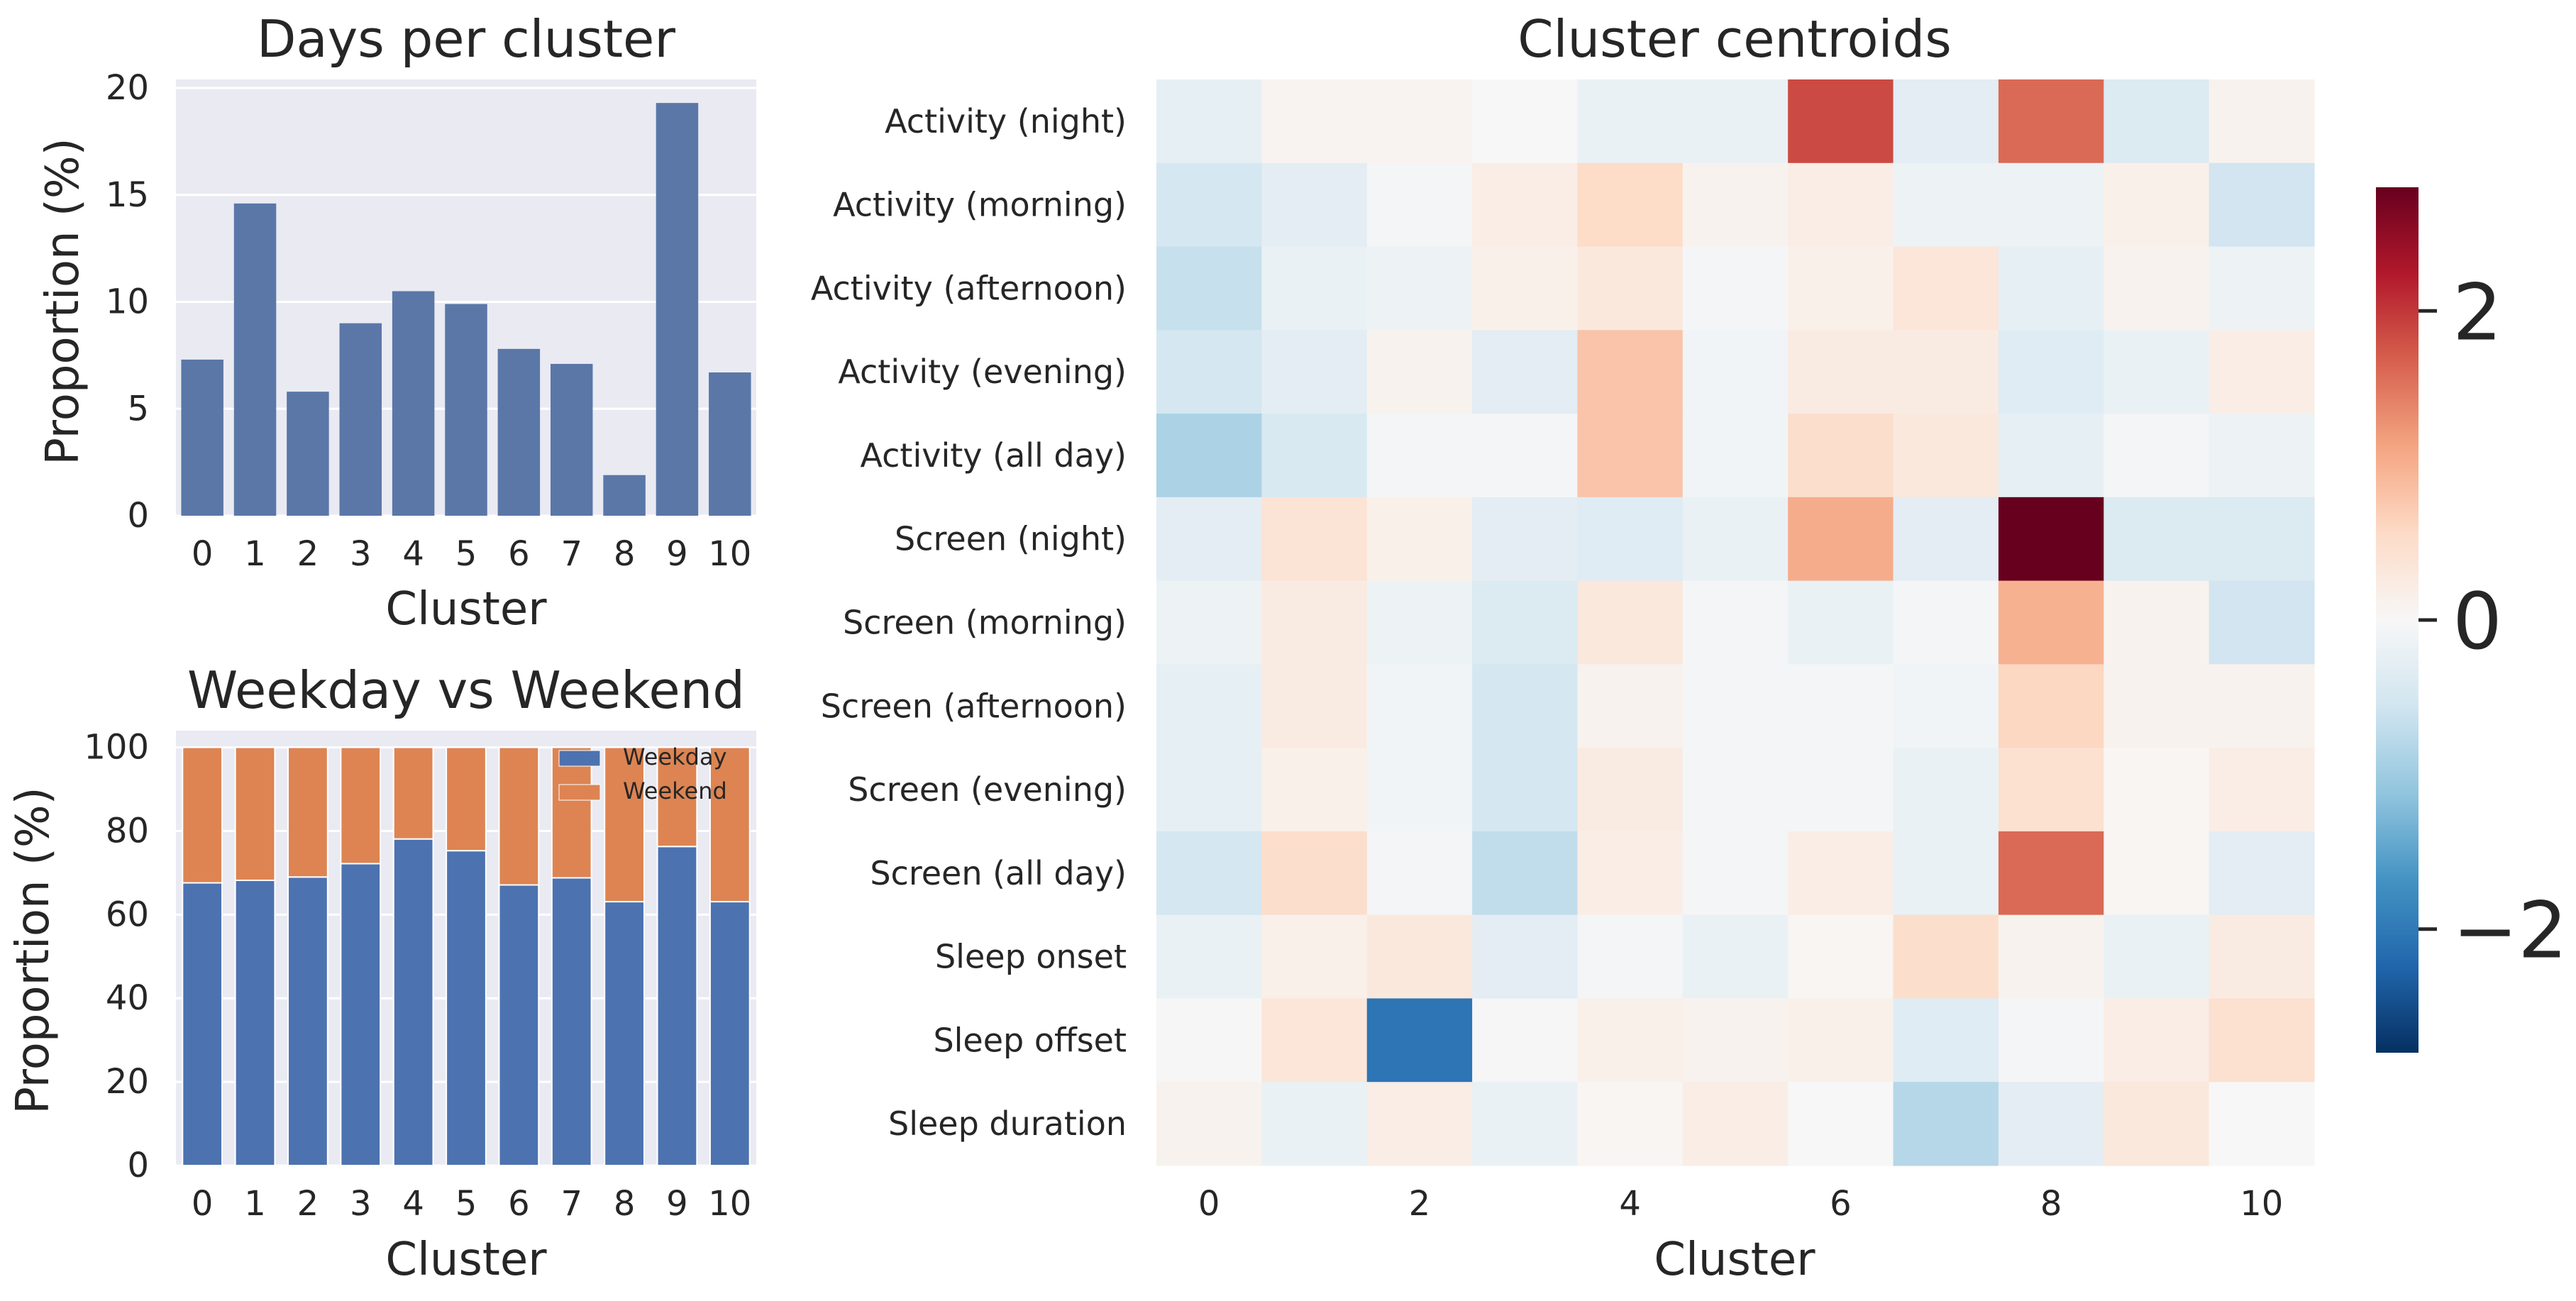 The height and width of the screenshot is (1301, 2576). I want to click on c1-xtick-label: 7, so click(571, 554).